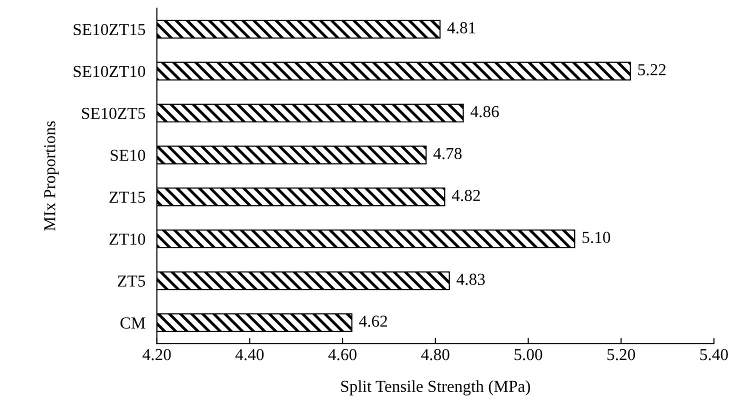  Describe the element at coordinates (128, 239) in the screenshot. I see `y-tick-label: ZT10` at that location.